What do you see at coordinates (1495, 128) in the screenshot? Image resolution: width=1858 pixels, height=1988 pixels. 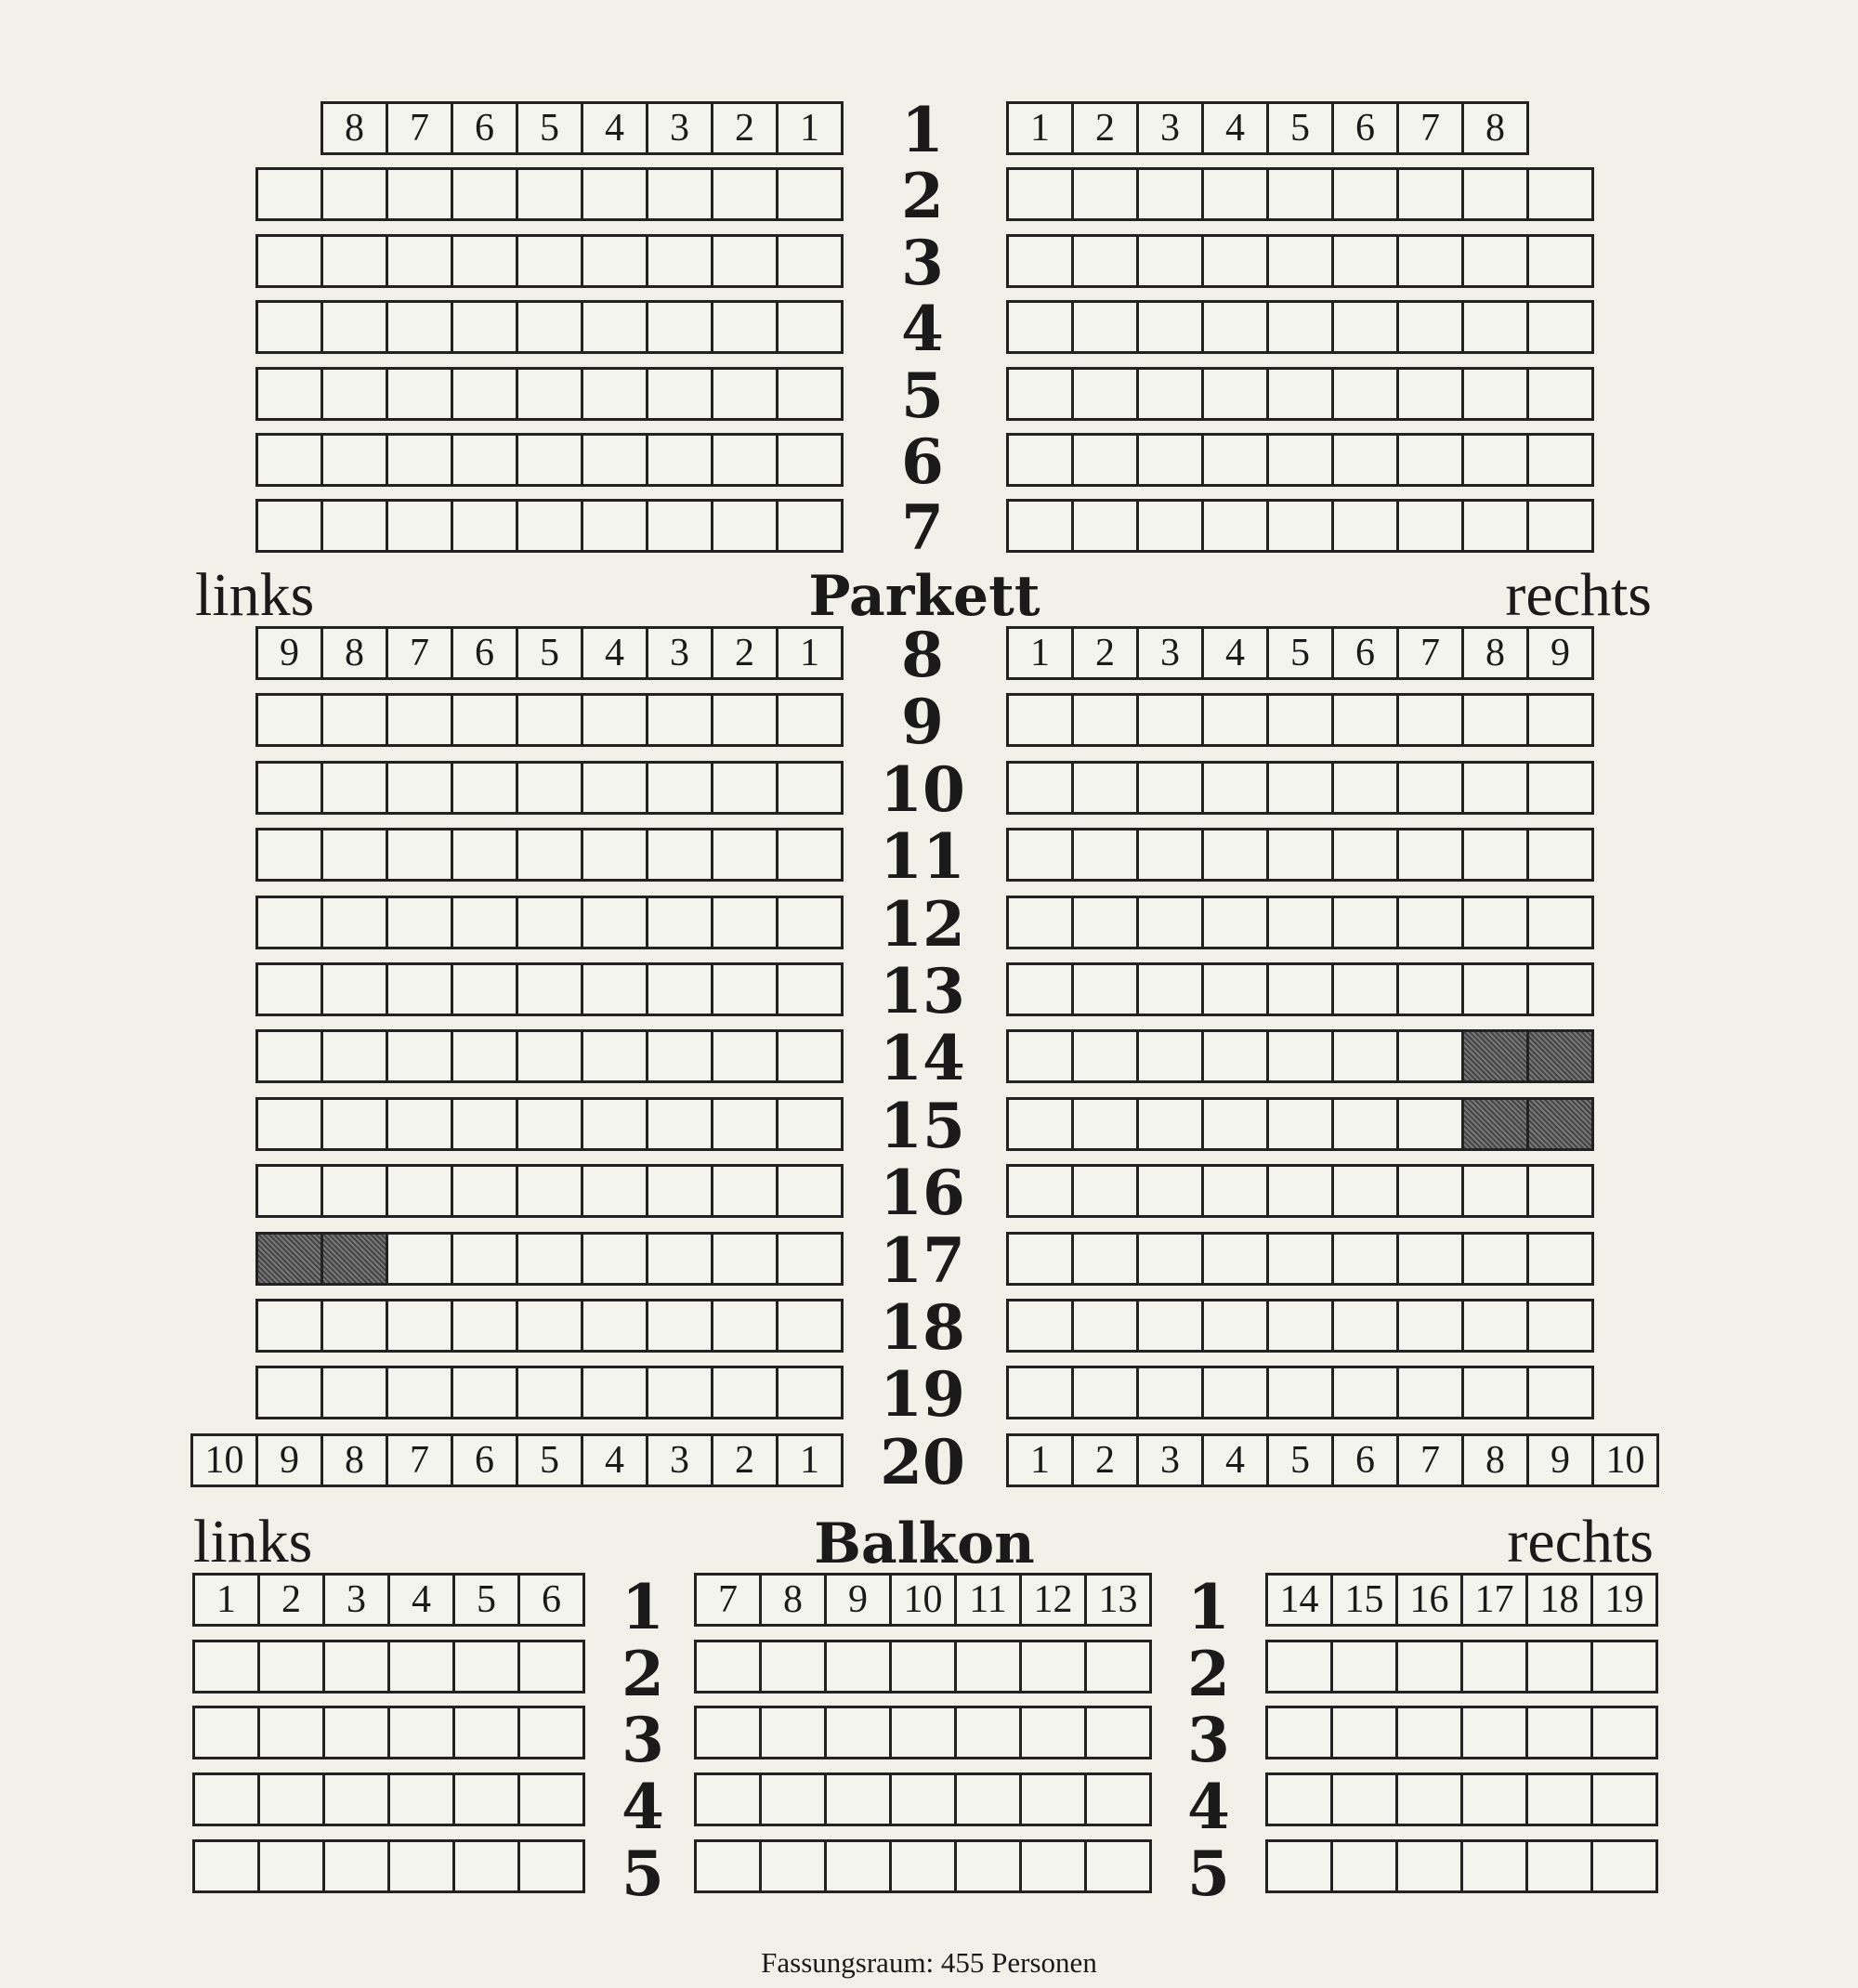 I see `parkett-seat-right-1-8: 8` at bounding box center [1495, 128].